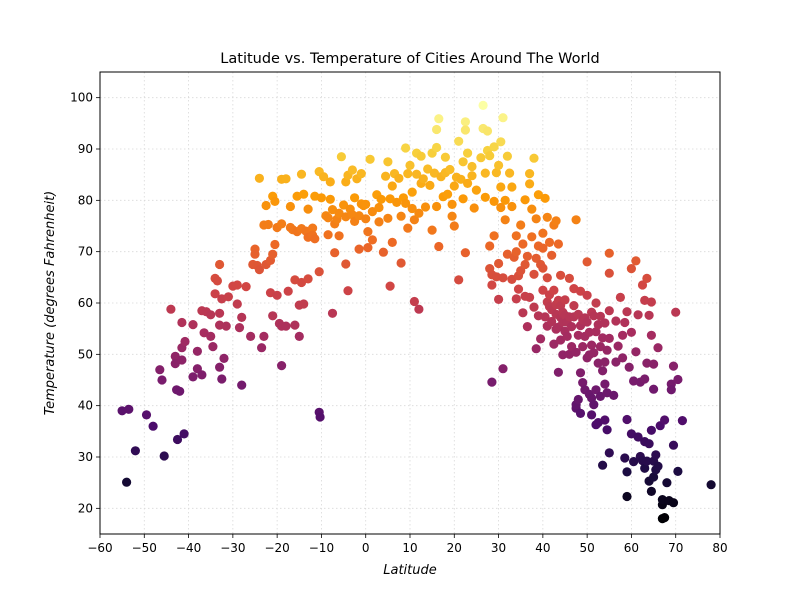  I want to click on x-tick-label: 70, so click(675, 548).